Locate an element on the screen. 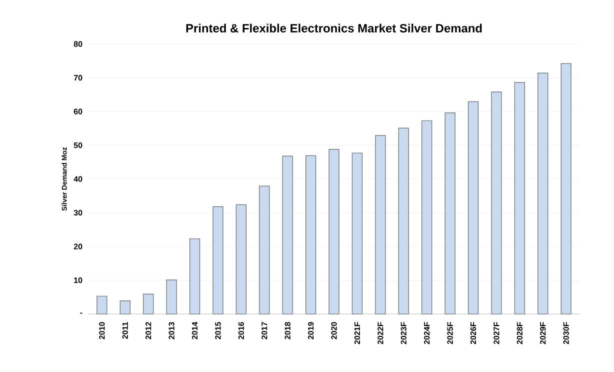 This screenshot has width=614, height=372. chart-title: Printed & Flexible Electronics Market Silver Demand is located at coordinates (334, 28).